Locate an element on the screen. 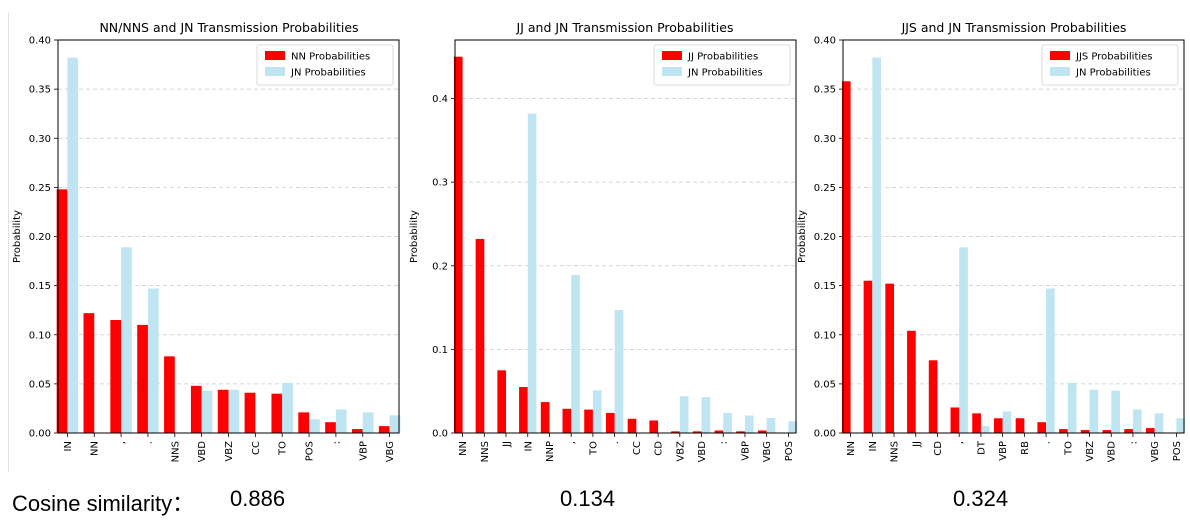 The width and height of the screenshot is (1190, 520). chart2-xtick-label: POS is located at coordinates (789, 451).